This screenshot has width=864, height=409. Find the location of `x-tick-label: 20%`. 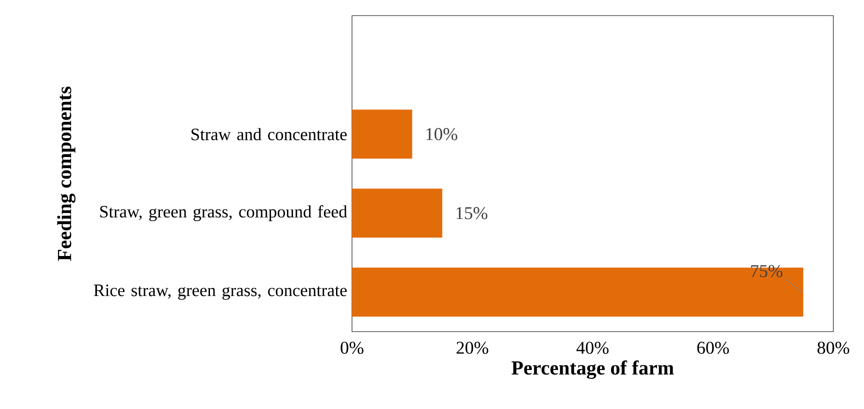

x-tick-label: 20% is located at coordinates (472, 348).